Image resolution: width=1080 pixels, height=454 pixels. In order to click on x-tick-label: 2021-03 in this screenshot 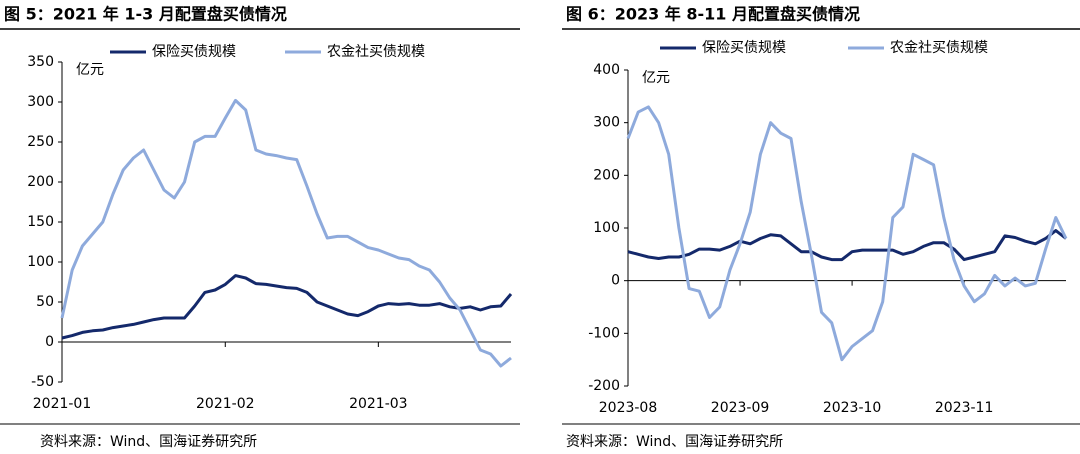, I will do `click(378, 404)`.